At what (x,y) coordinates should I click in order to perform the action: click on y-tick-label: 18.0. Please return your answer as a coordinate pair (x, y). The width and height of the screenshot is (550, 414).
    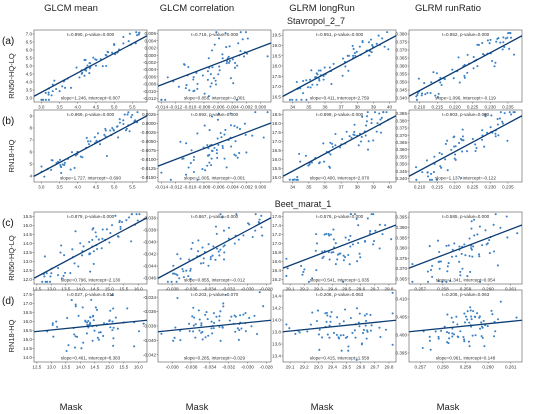
    Looking at the image, I should click on (276, 66).